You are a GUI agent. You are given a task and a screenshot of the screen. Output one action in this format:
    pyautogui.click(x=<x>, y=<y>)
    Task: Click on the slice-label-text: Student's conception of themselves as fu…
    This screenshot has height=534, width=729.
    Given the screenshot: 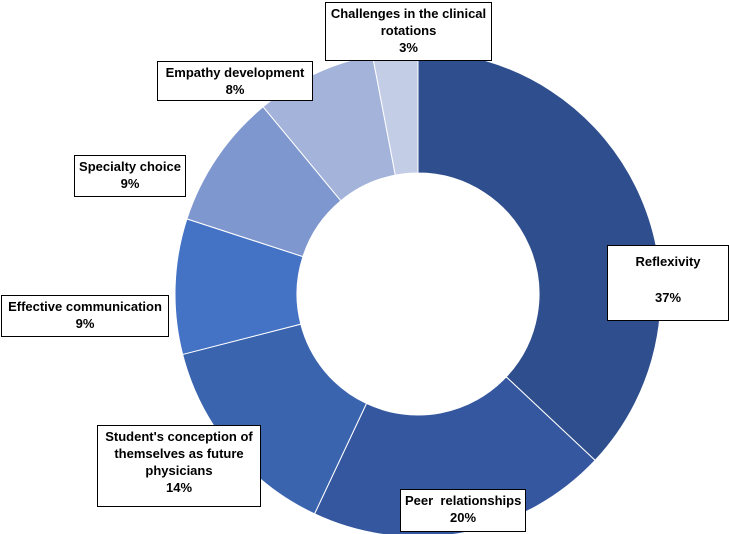 What is the action you would take?
    pyautogui.click(x=179, y=453)
    